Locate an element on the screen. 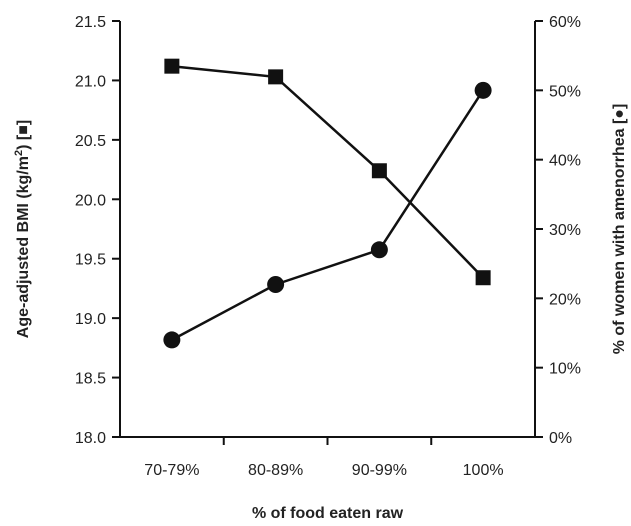 Image resolution: width=631 pixels, height=526 pixels. x-axis-title: % of food eaten raw is located at coordinates (328, 513).